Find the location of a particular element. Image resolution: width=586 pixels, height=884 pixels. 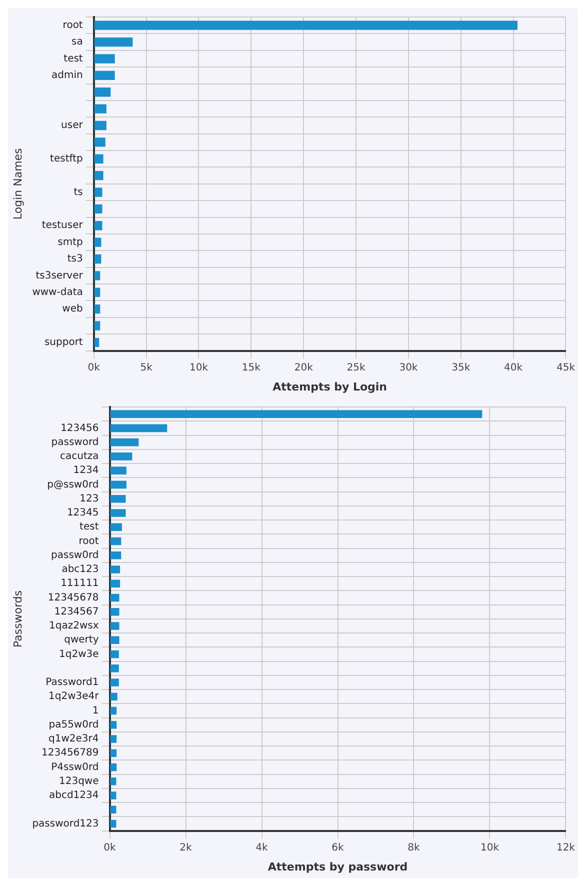

y-tick-label: admin is located at coordinates (67, 76).